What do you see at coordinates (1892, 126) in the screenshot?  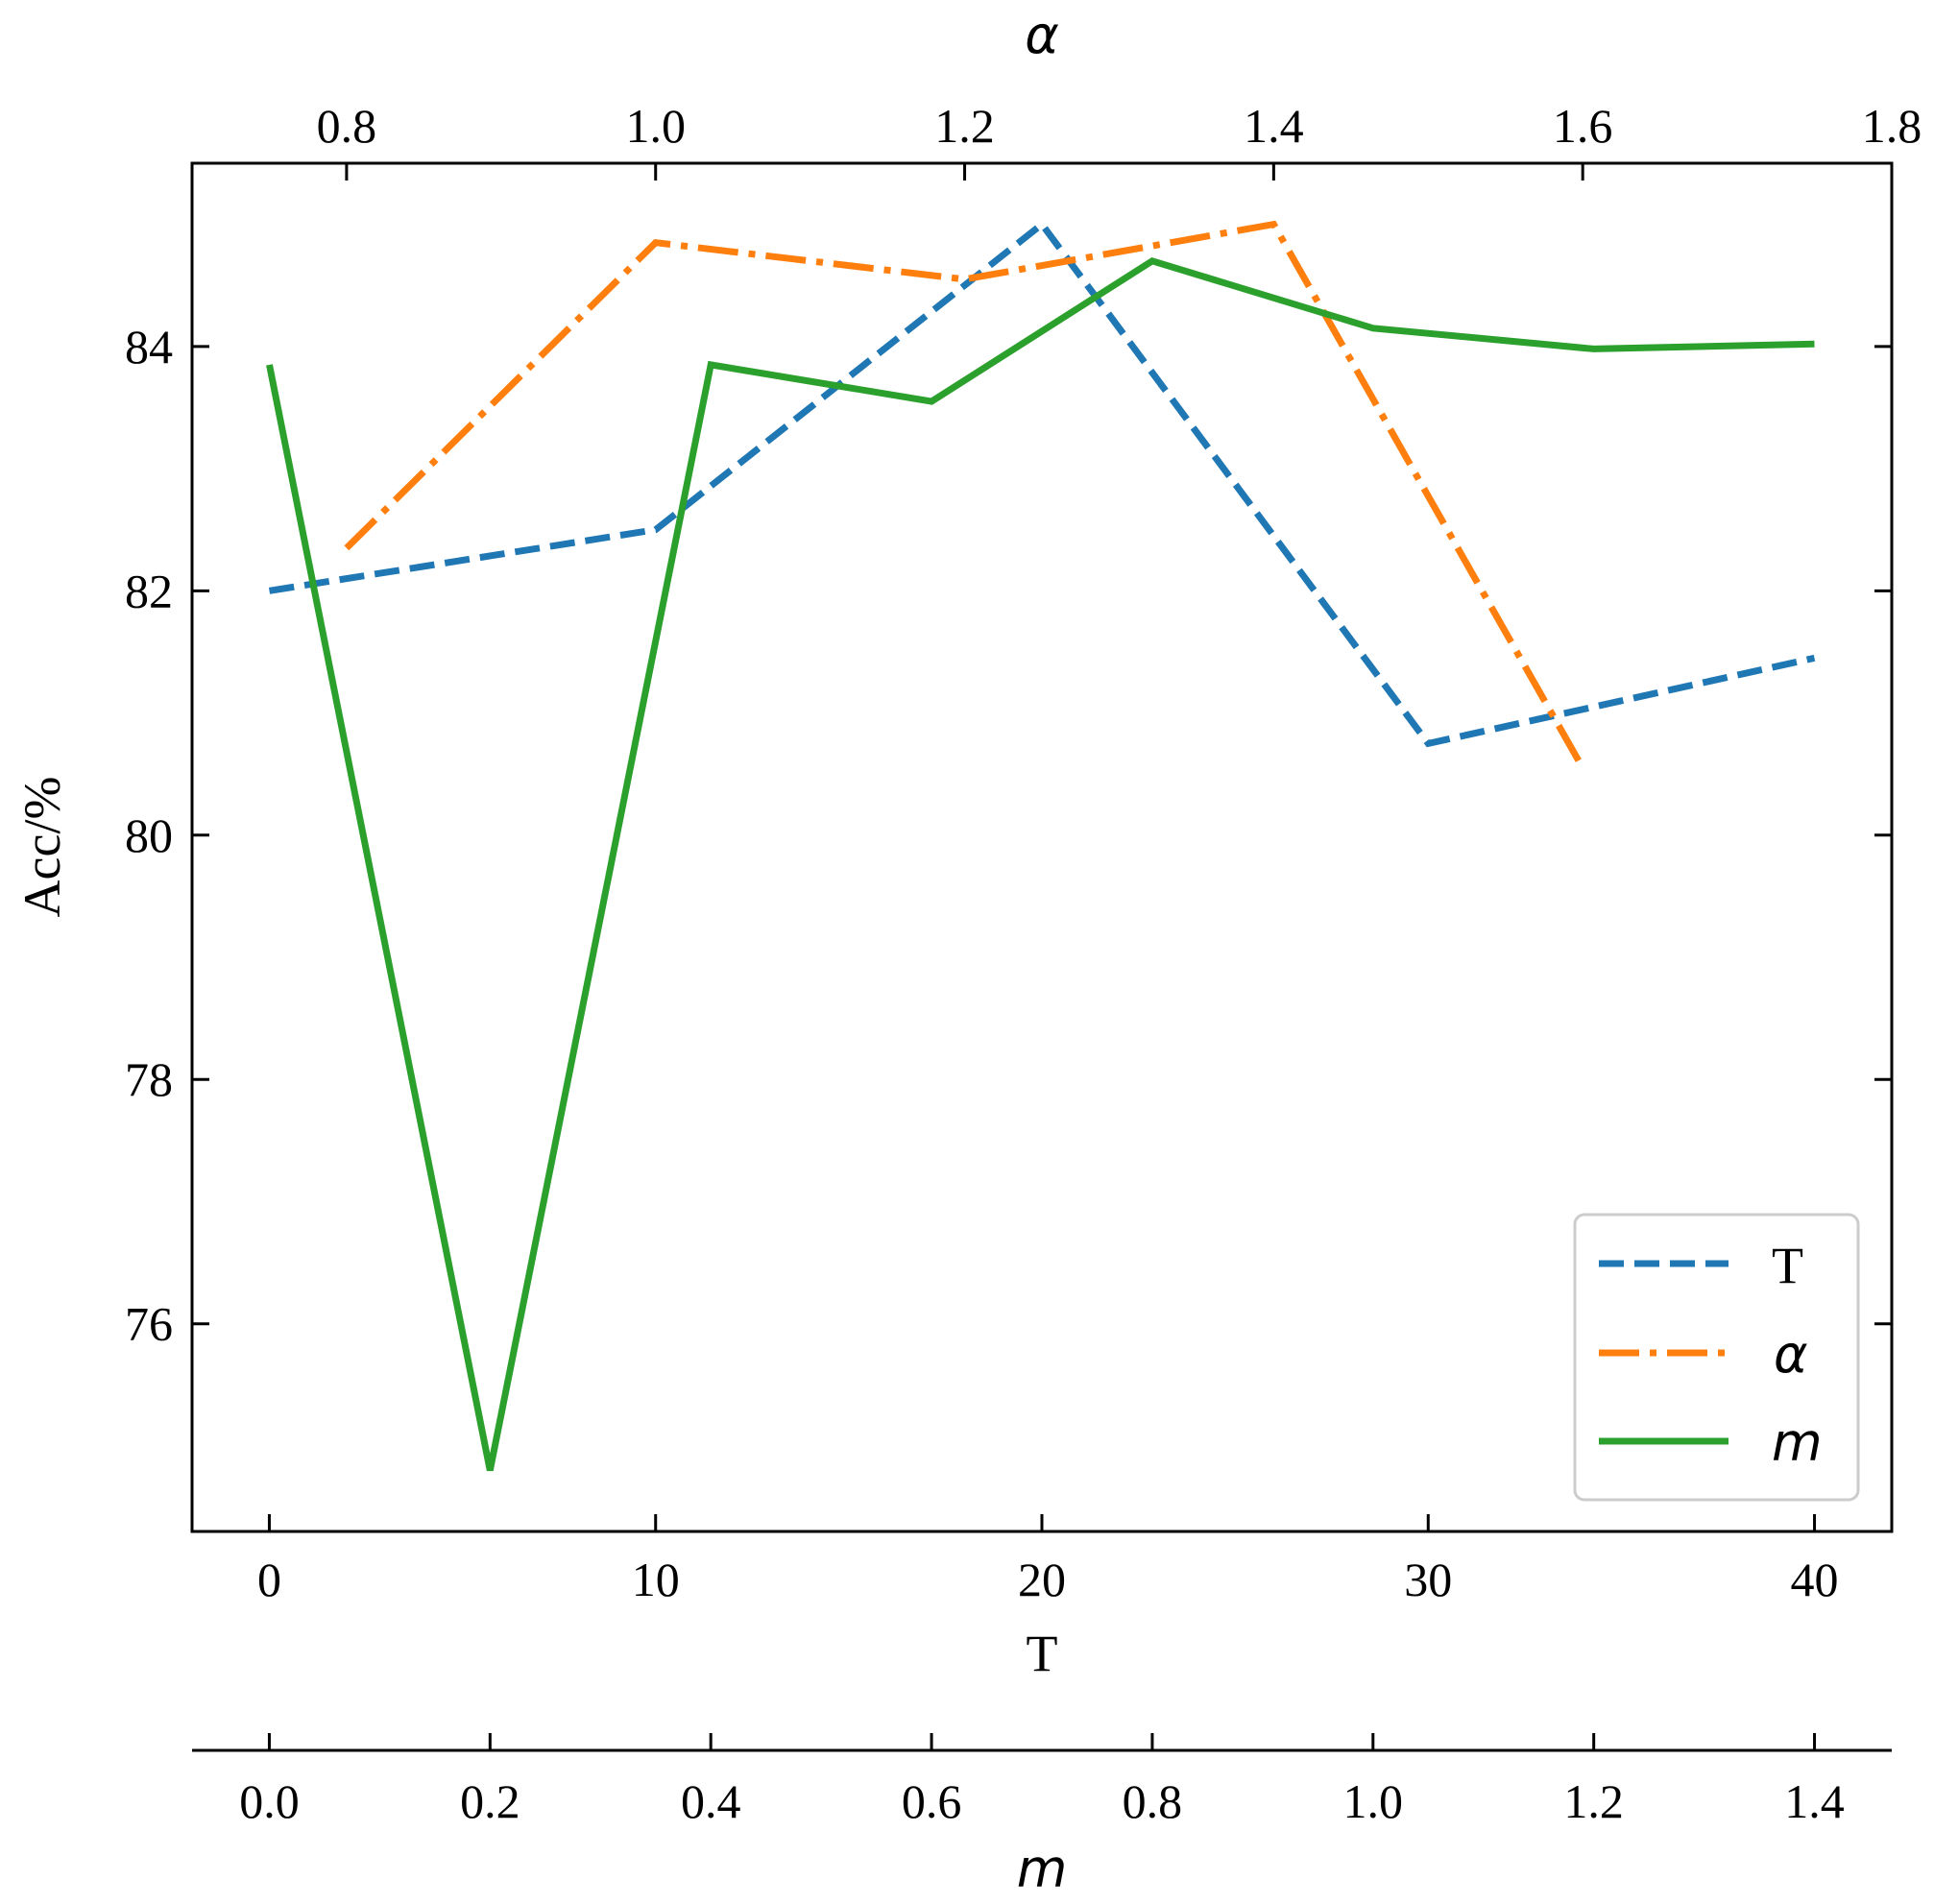 I see `alpha-tick-label-1-8: 1.8` at bounding box center [1892, 126].